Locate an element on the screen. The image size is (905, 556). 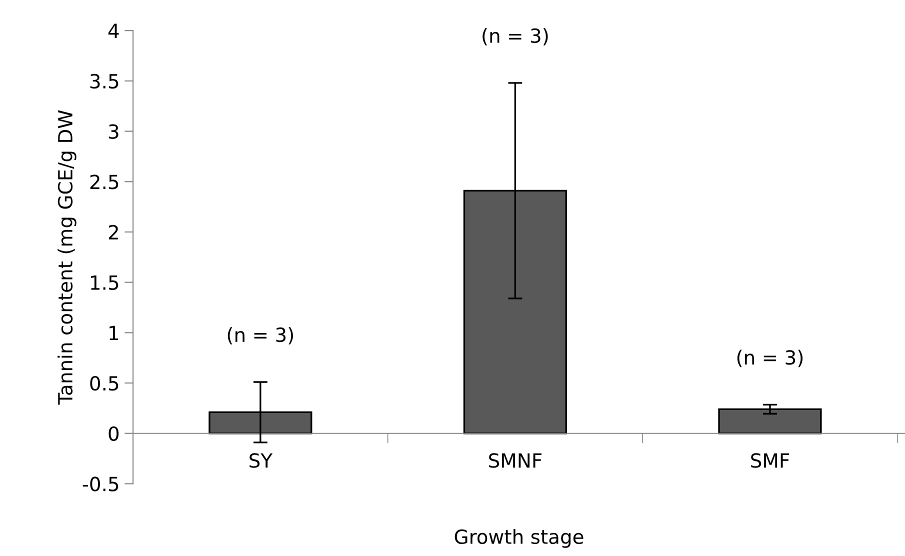
x-tick-label: SY is located at coordinates (261, 460).